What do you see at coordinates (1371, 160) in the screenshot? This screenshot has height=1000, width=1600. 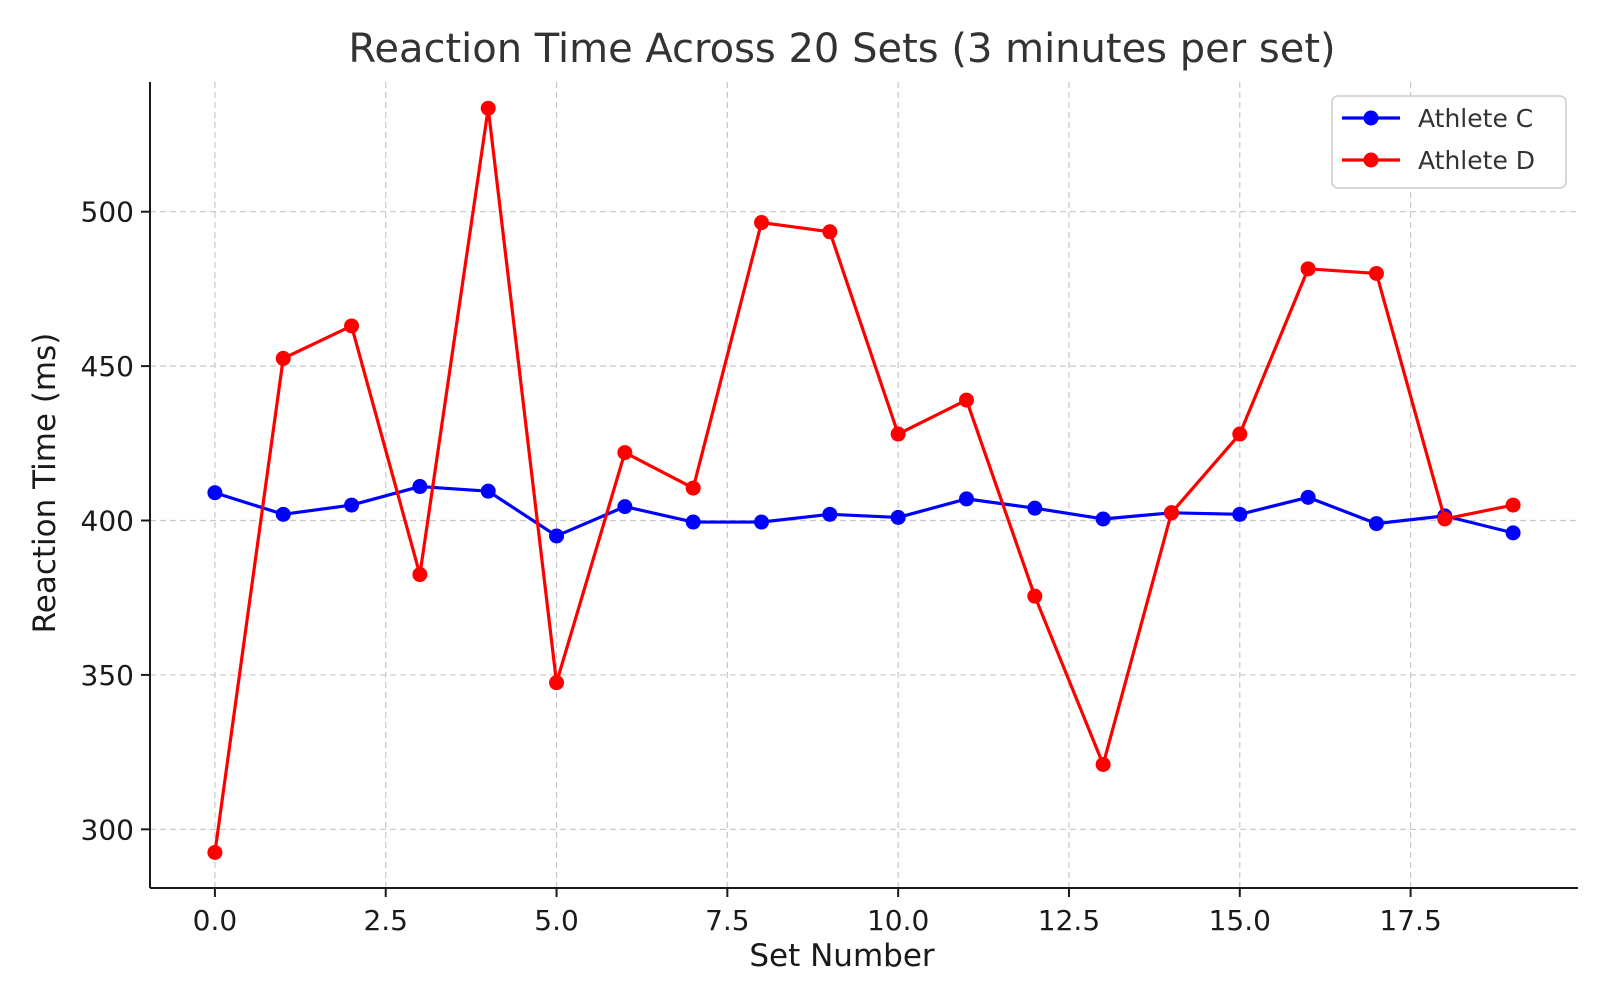 I see `legend-marker-athlete-d` at bounding box center [1371, 160].